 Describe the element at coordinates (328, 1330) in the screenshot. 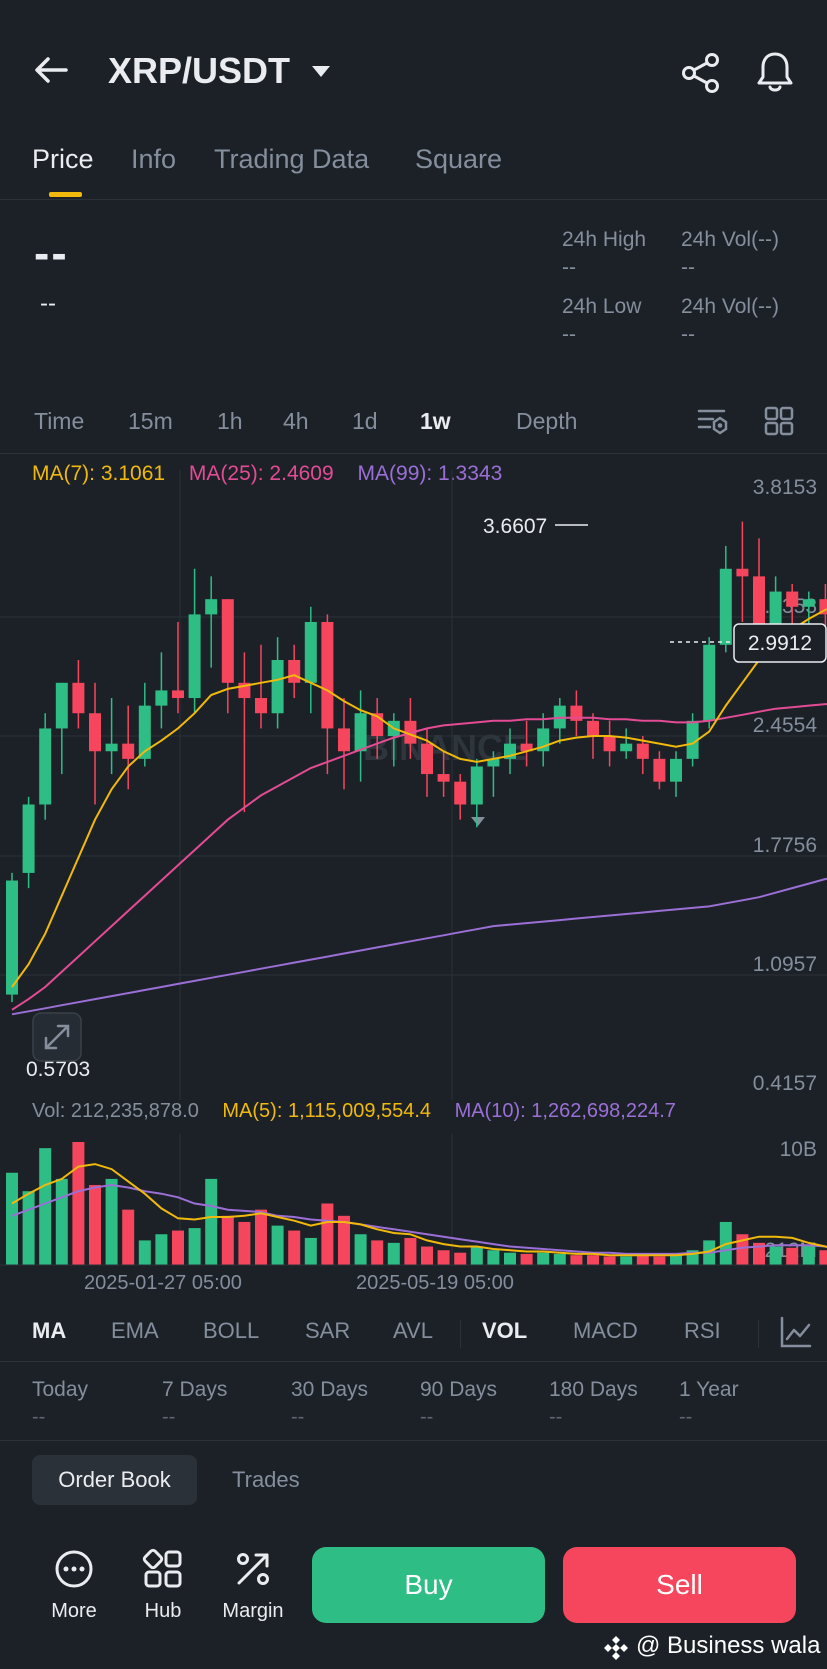

I see `indicator-sar: SAR` at that location.